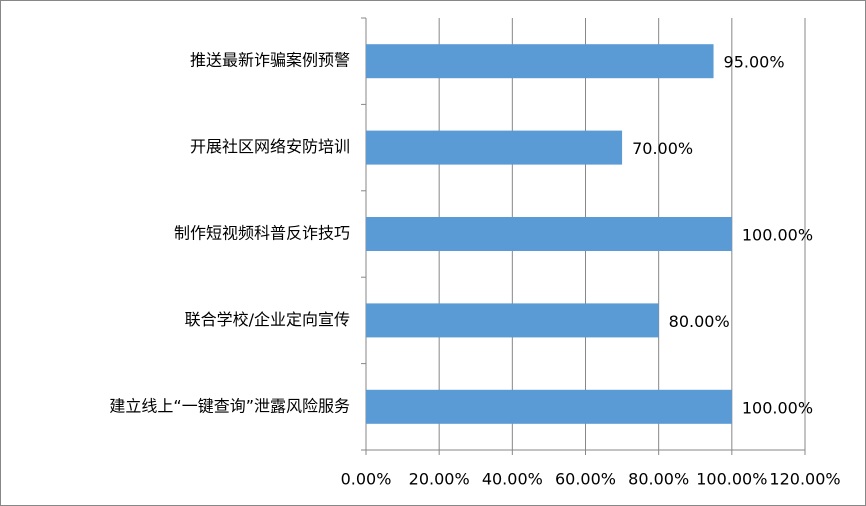  Describe the element at coordinates (366, 479) in the screenshot. I see `x-tick-label: 0.00%` at that location.